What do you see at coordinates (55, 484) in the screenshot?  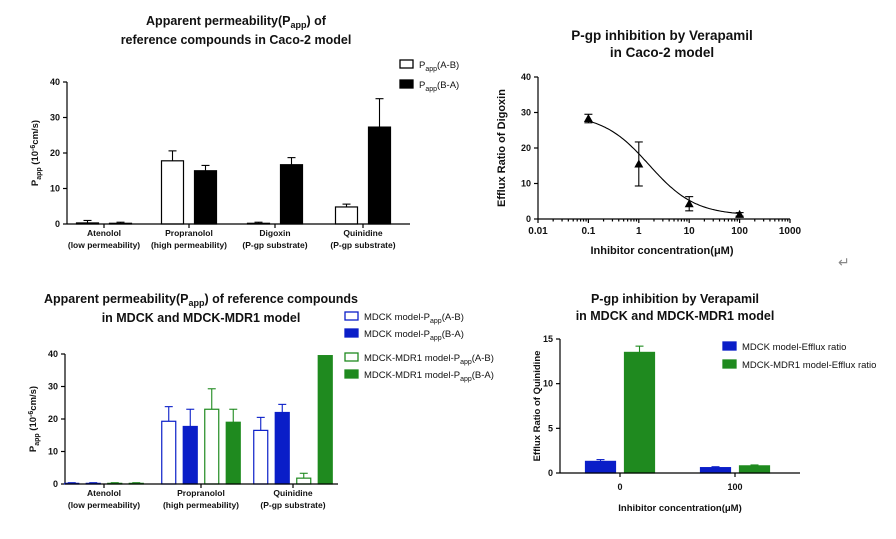 I see `mdck-perm-y-tick-label: 0` at bounding box center [55, 484].